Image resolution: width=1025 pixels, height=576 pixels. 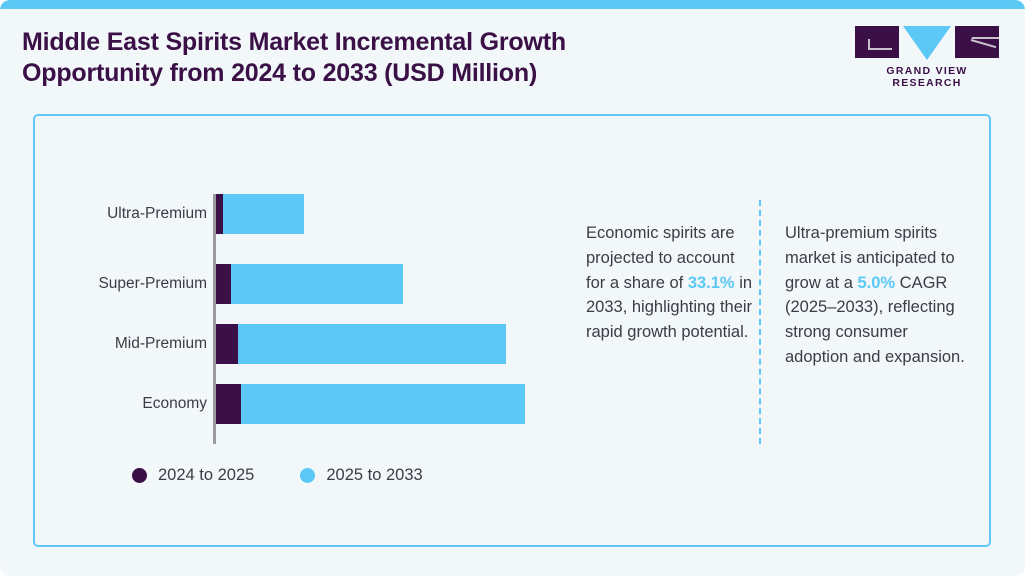 What do you see at coordinates (174, 403) in the screenshot?
I see `bar-category-label: Economy` at bounding box center [174, 403].